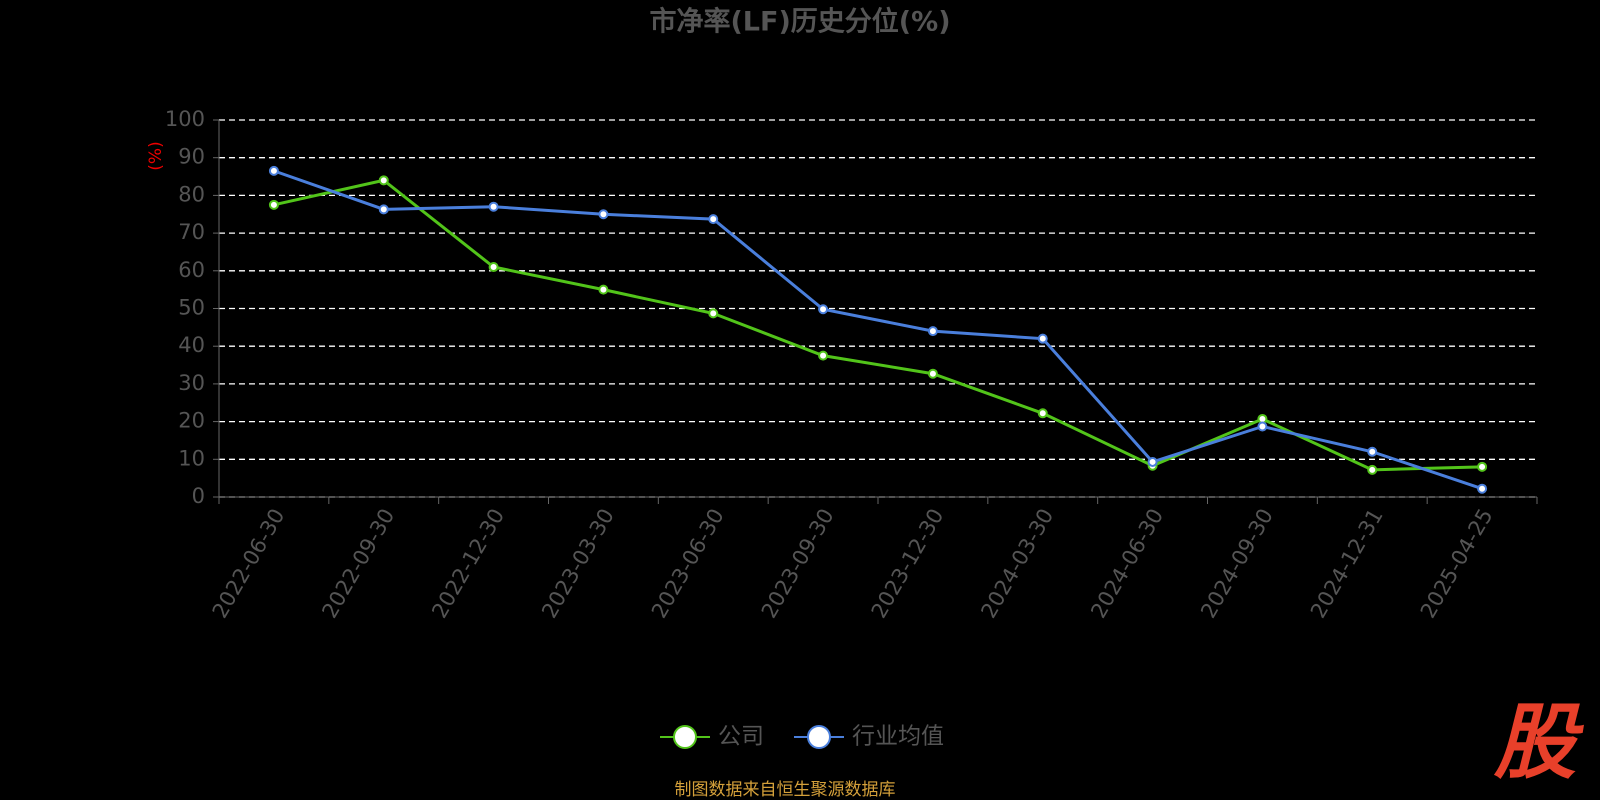 The image size is (1600, 800). What do you see at coordinates (185, 119) in the screenshot?
I see `y-tick-label: 100` at bounding box center [185, 119].